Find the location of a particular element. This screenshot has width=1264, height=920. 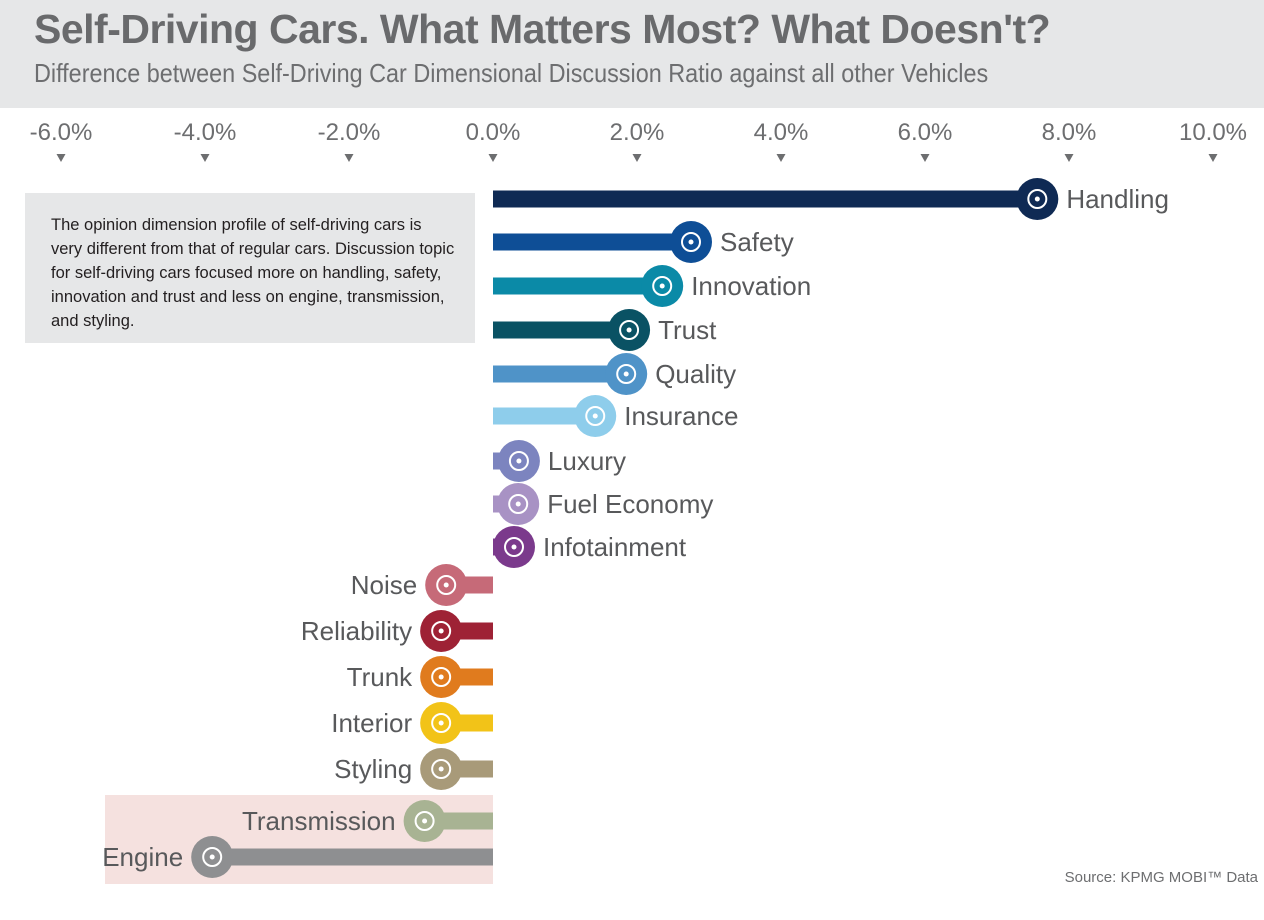

bar-group: Quality is located at coordinates (614, 374).